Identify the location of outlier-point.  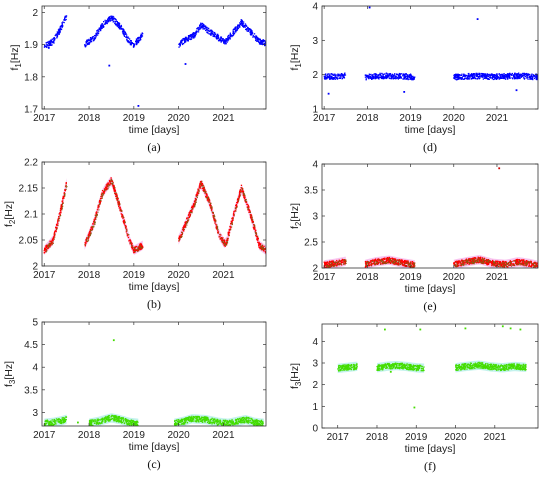
(185, 64).